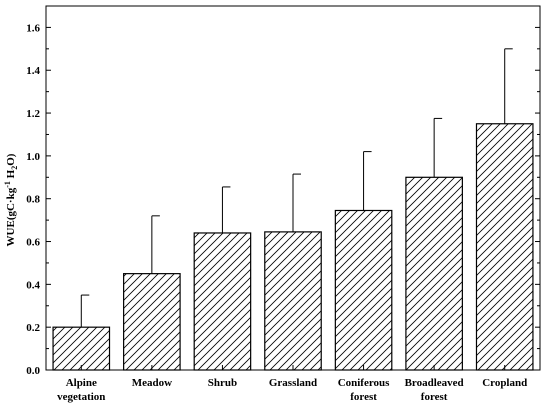  I want to click on ylabel-unit1: kg, so click(11, 193).